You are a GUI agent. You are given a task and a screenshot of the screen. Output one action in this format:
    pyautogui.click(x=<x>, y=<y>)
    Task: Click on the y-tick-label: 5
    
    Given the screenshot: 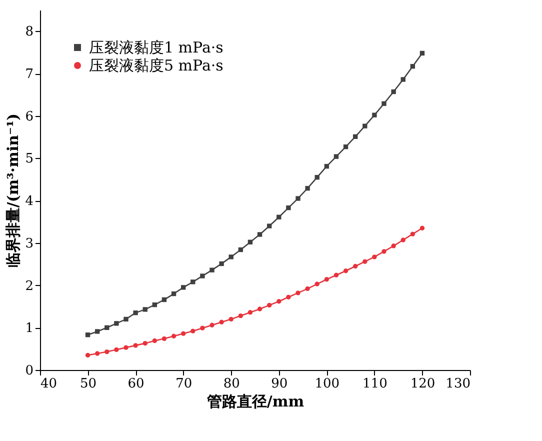 What is the action you would take?
    pyautogui.click(x=29, y=159)
    